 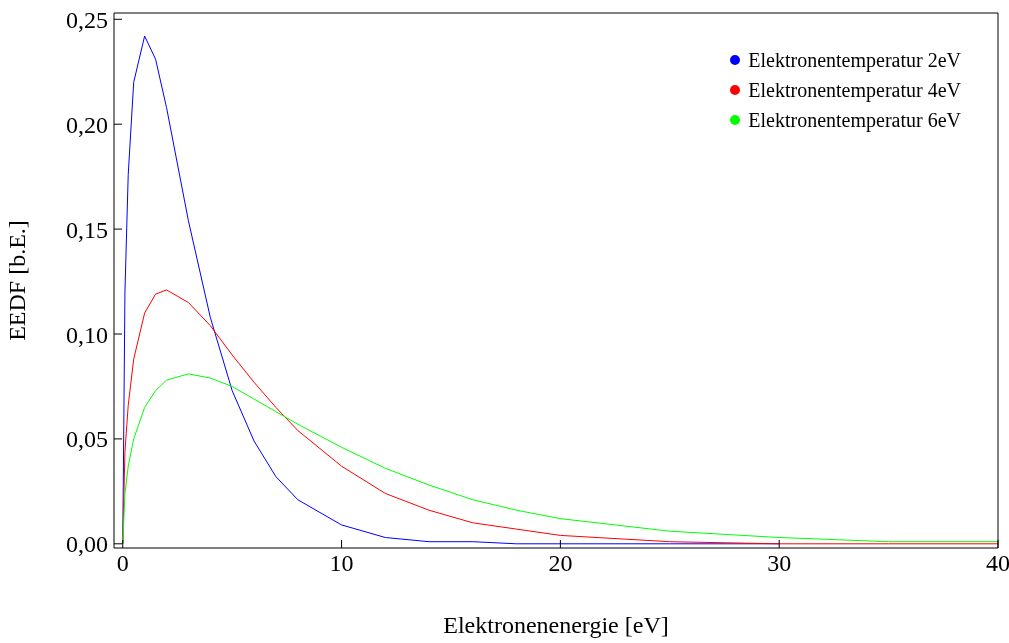 I want to click on x-tick-label: 40, so click(x=997, y=563).